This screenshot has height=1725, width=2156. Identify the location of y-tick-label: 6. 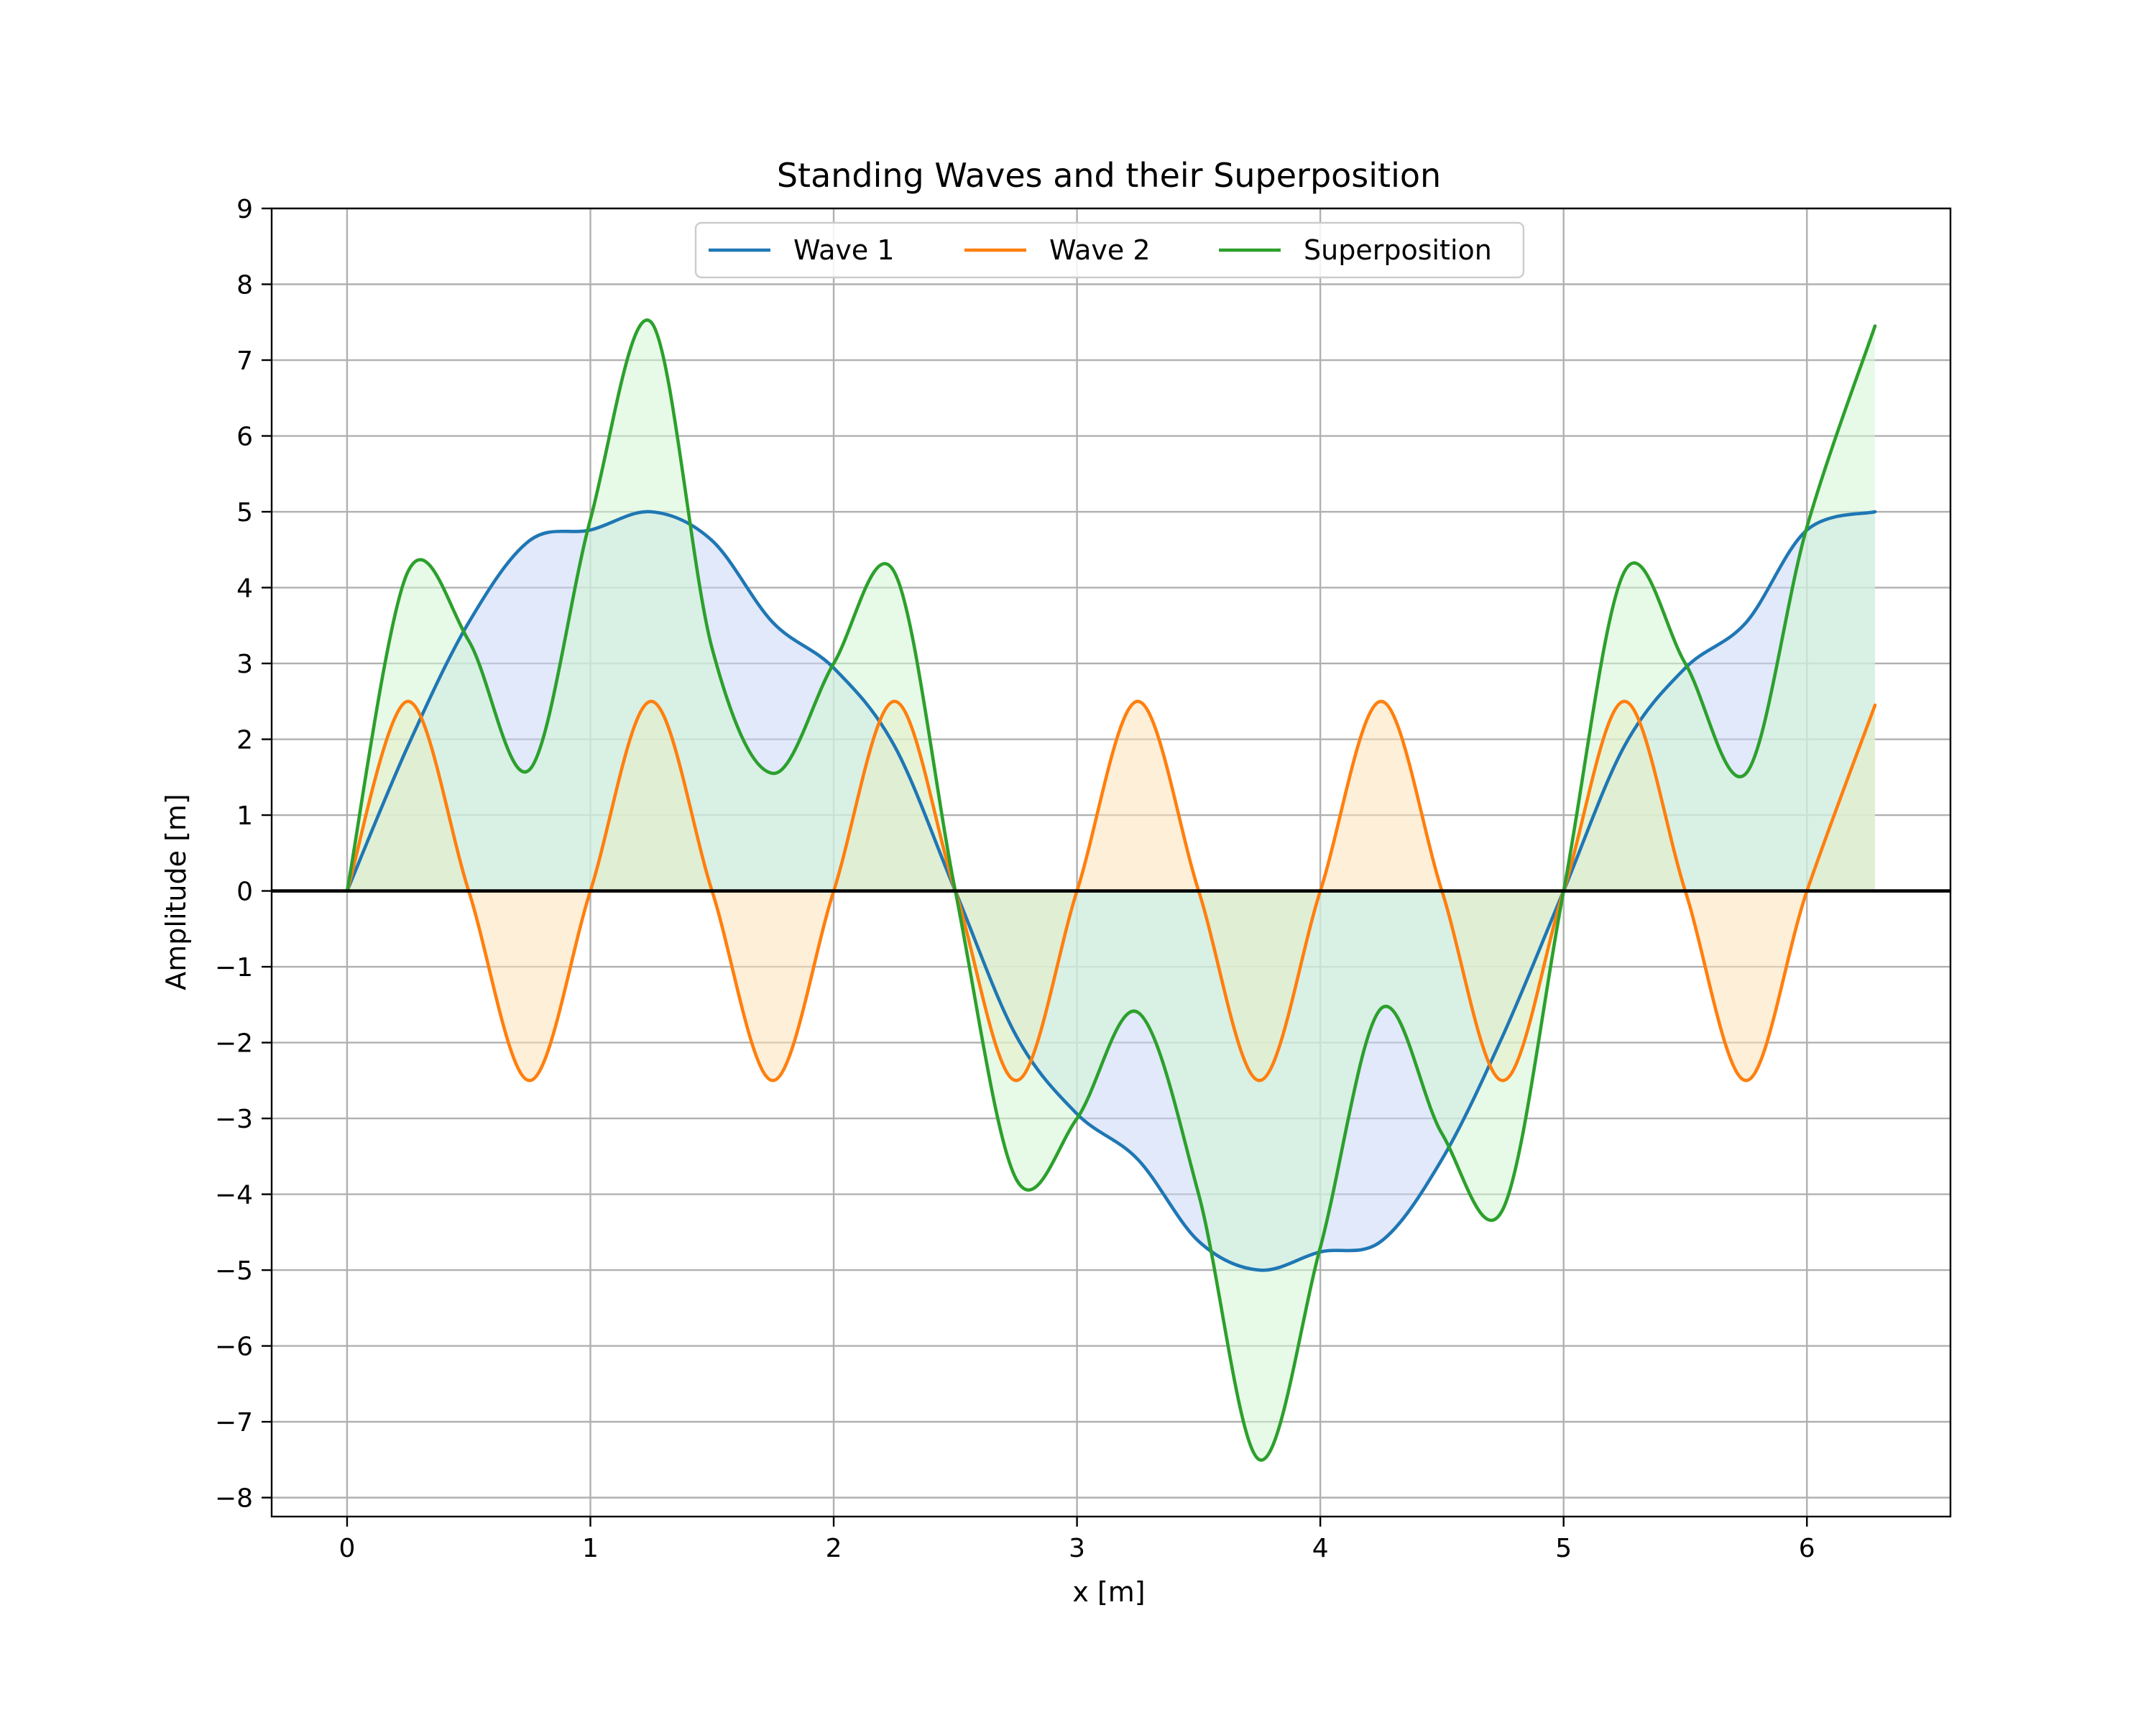
(244, 437).